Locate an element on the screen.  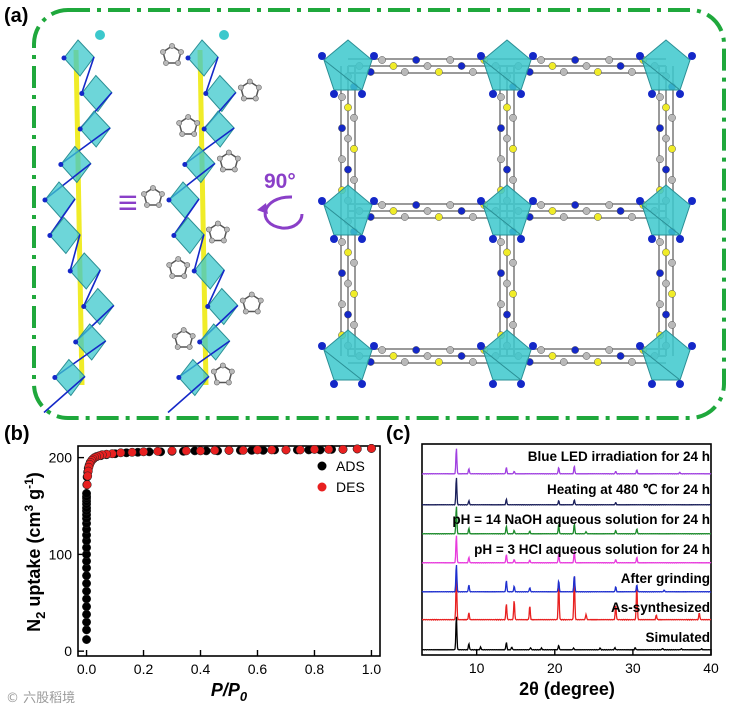
pxrd-ticks: 10 20 30 40 is located at coordinates (594, 662).